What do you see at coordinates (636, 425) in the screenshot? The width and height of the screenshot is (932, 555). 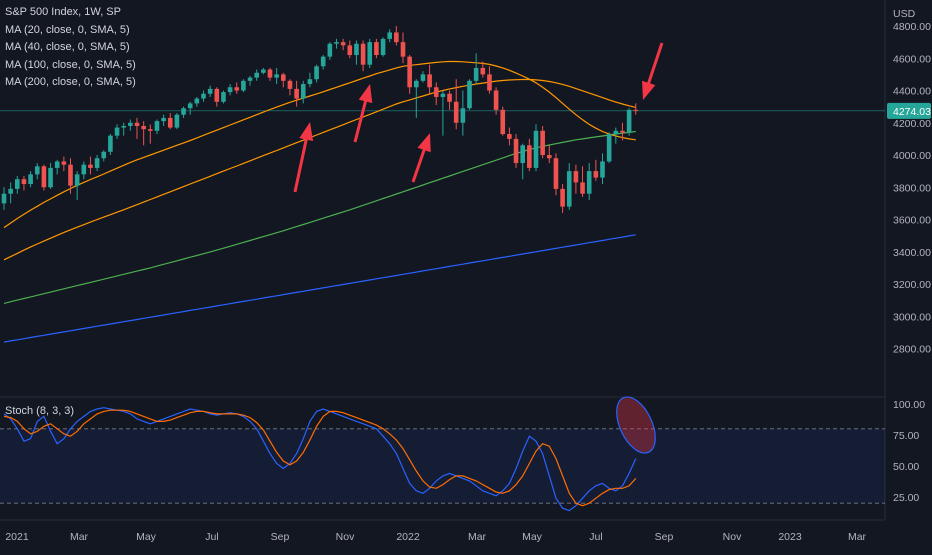 I see `stoch-highlight-ellipse` at bounding box center [636, 425].